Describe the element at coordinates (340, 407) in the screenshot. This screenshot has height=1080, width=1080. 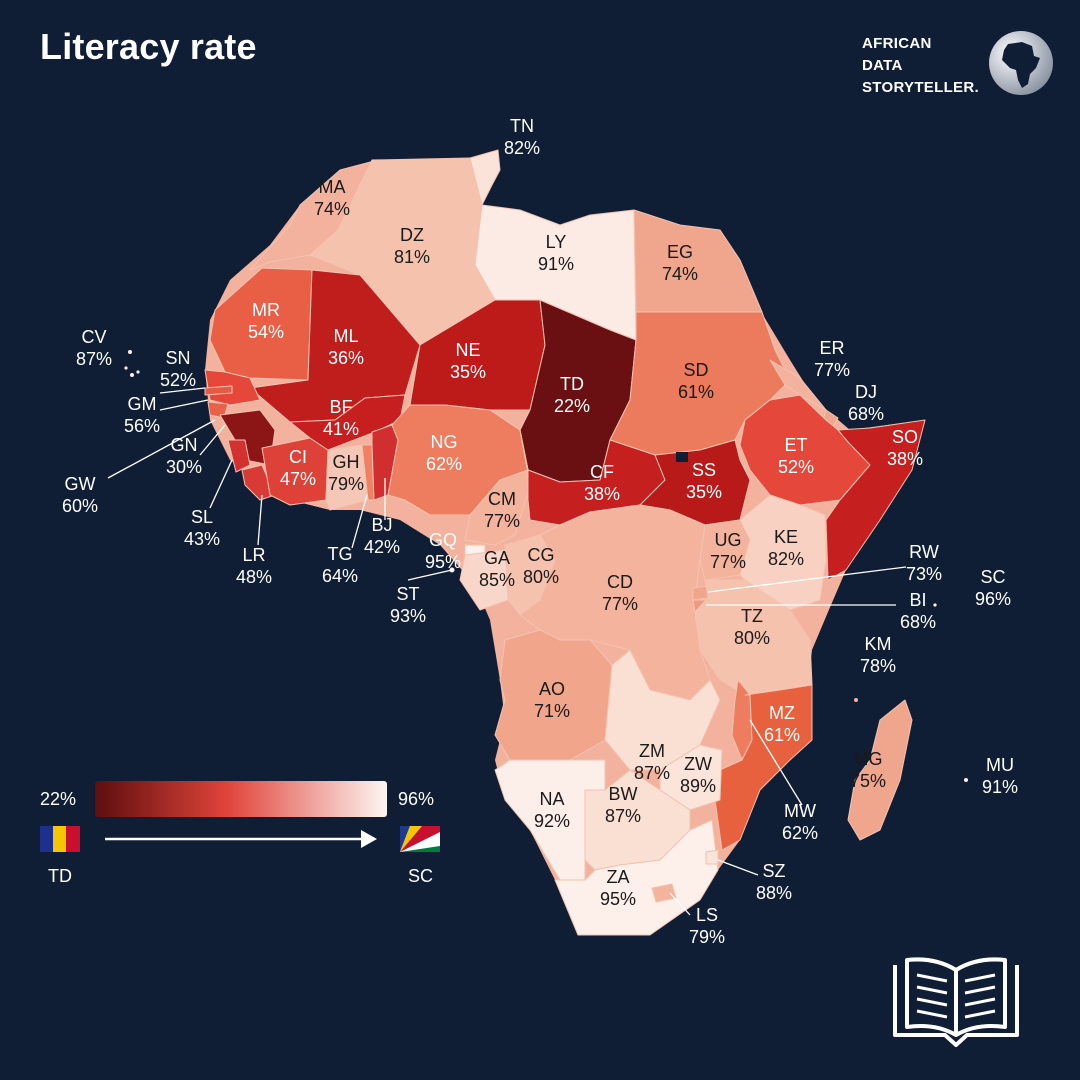
I see `country-code-bf: BF` at that location.